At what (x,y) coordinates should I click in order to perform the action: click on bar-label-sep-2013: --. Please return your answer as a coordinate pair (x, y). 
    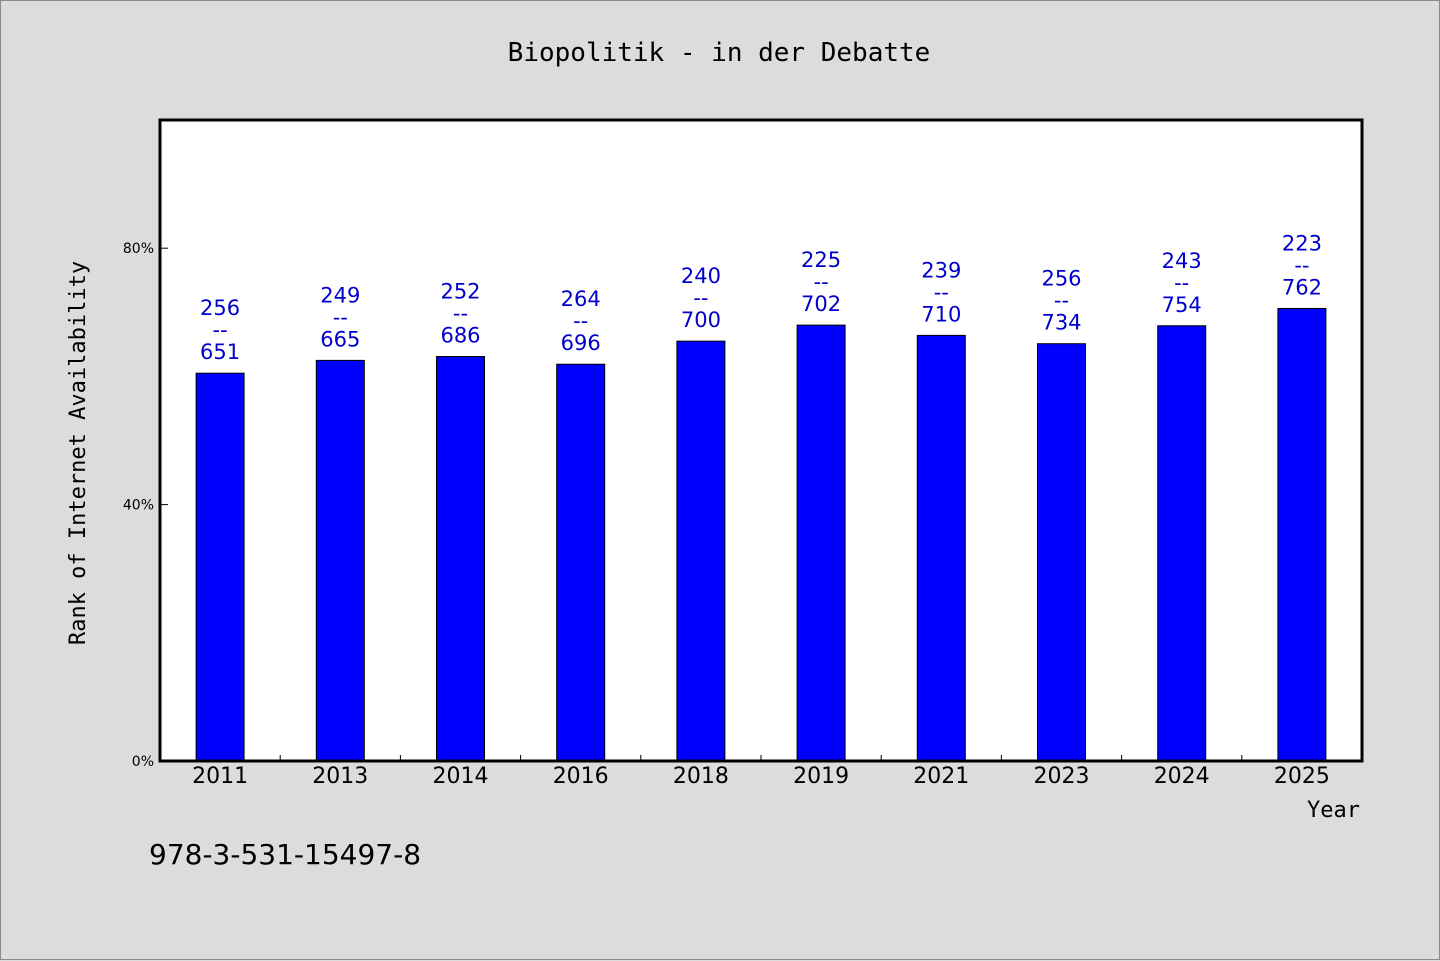
    Looking at the image, I should click on (340, 317).